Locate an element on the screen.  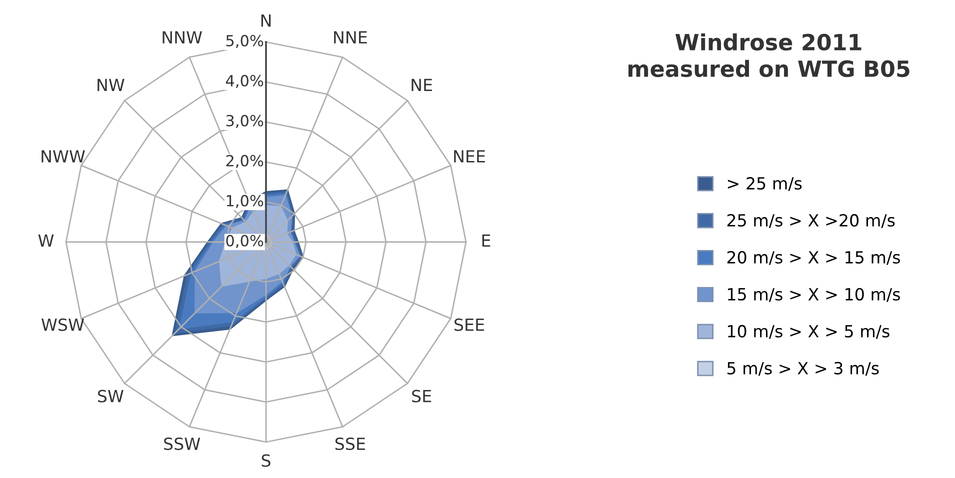
spoke-label: NNE is located at coordinates (350, 37).